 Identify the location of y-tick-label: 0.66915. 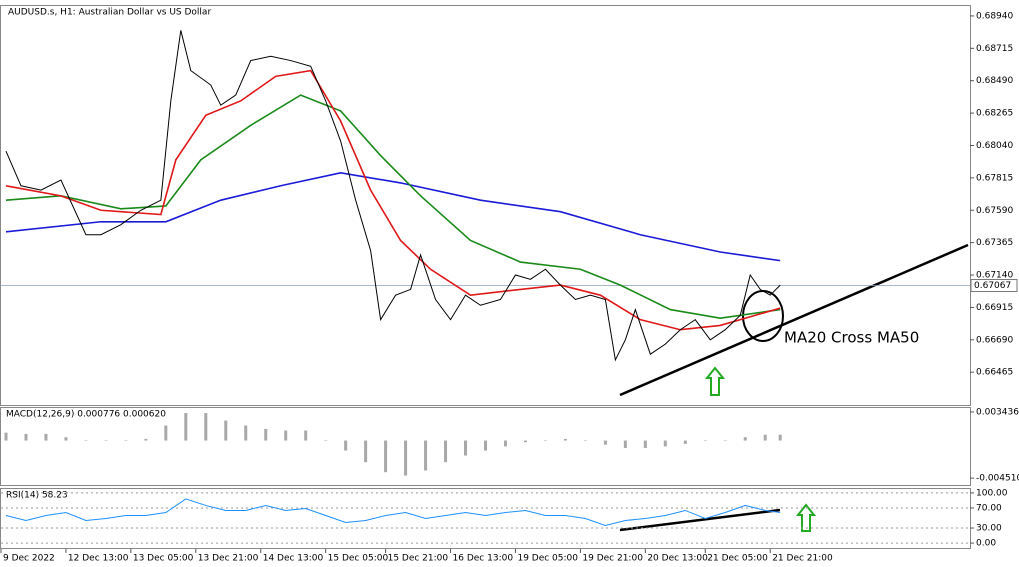
(994, 308).